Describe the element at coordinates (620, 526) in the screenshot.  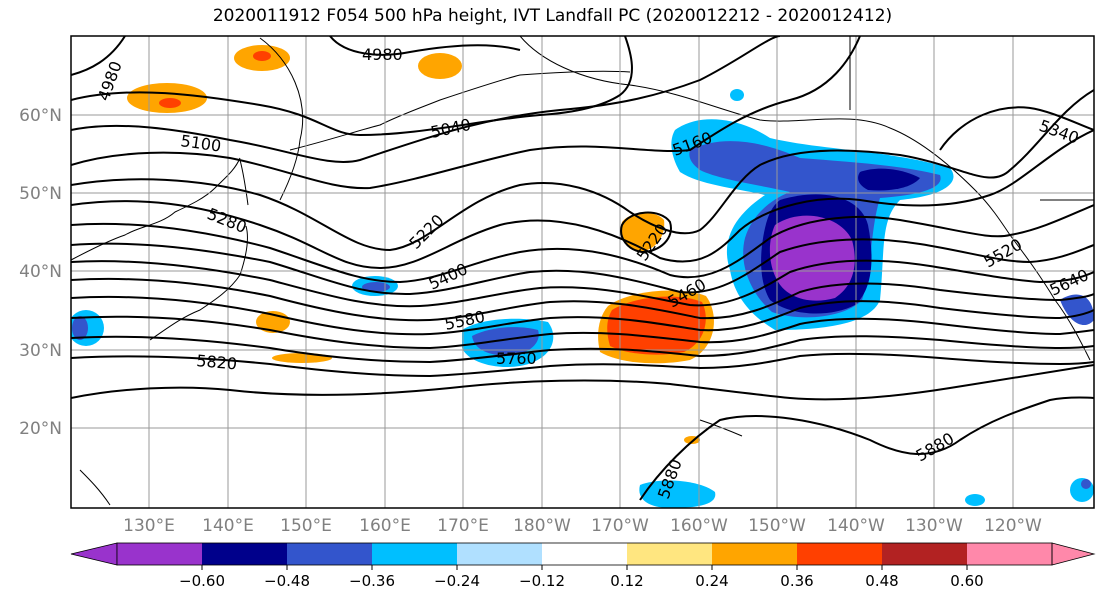
I see `lon-label: 170°W` at that location.